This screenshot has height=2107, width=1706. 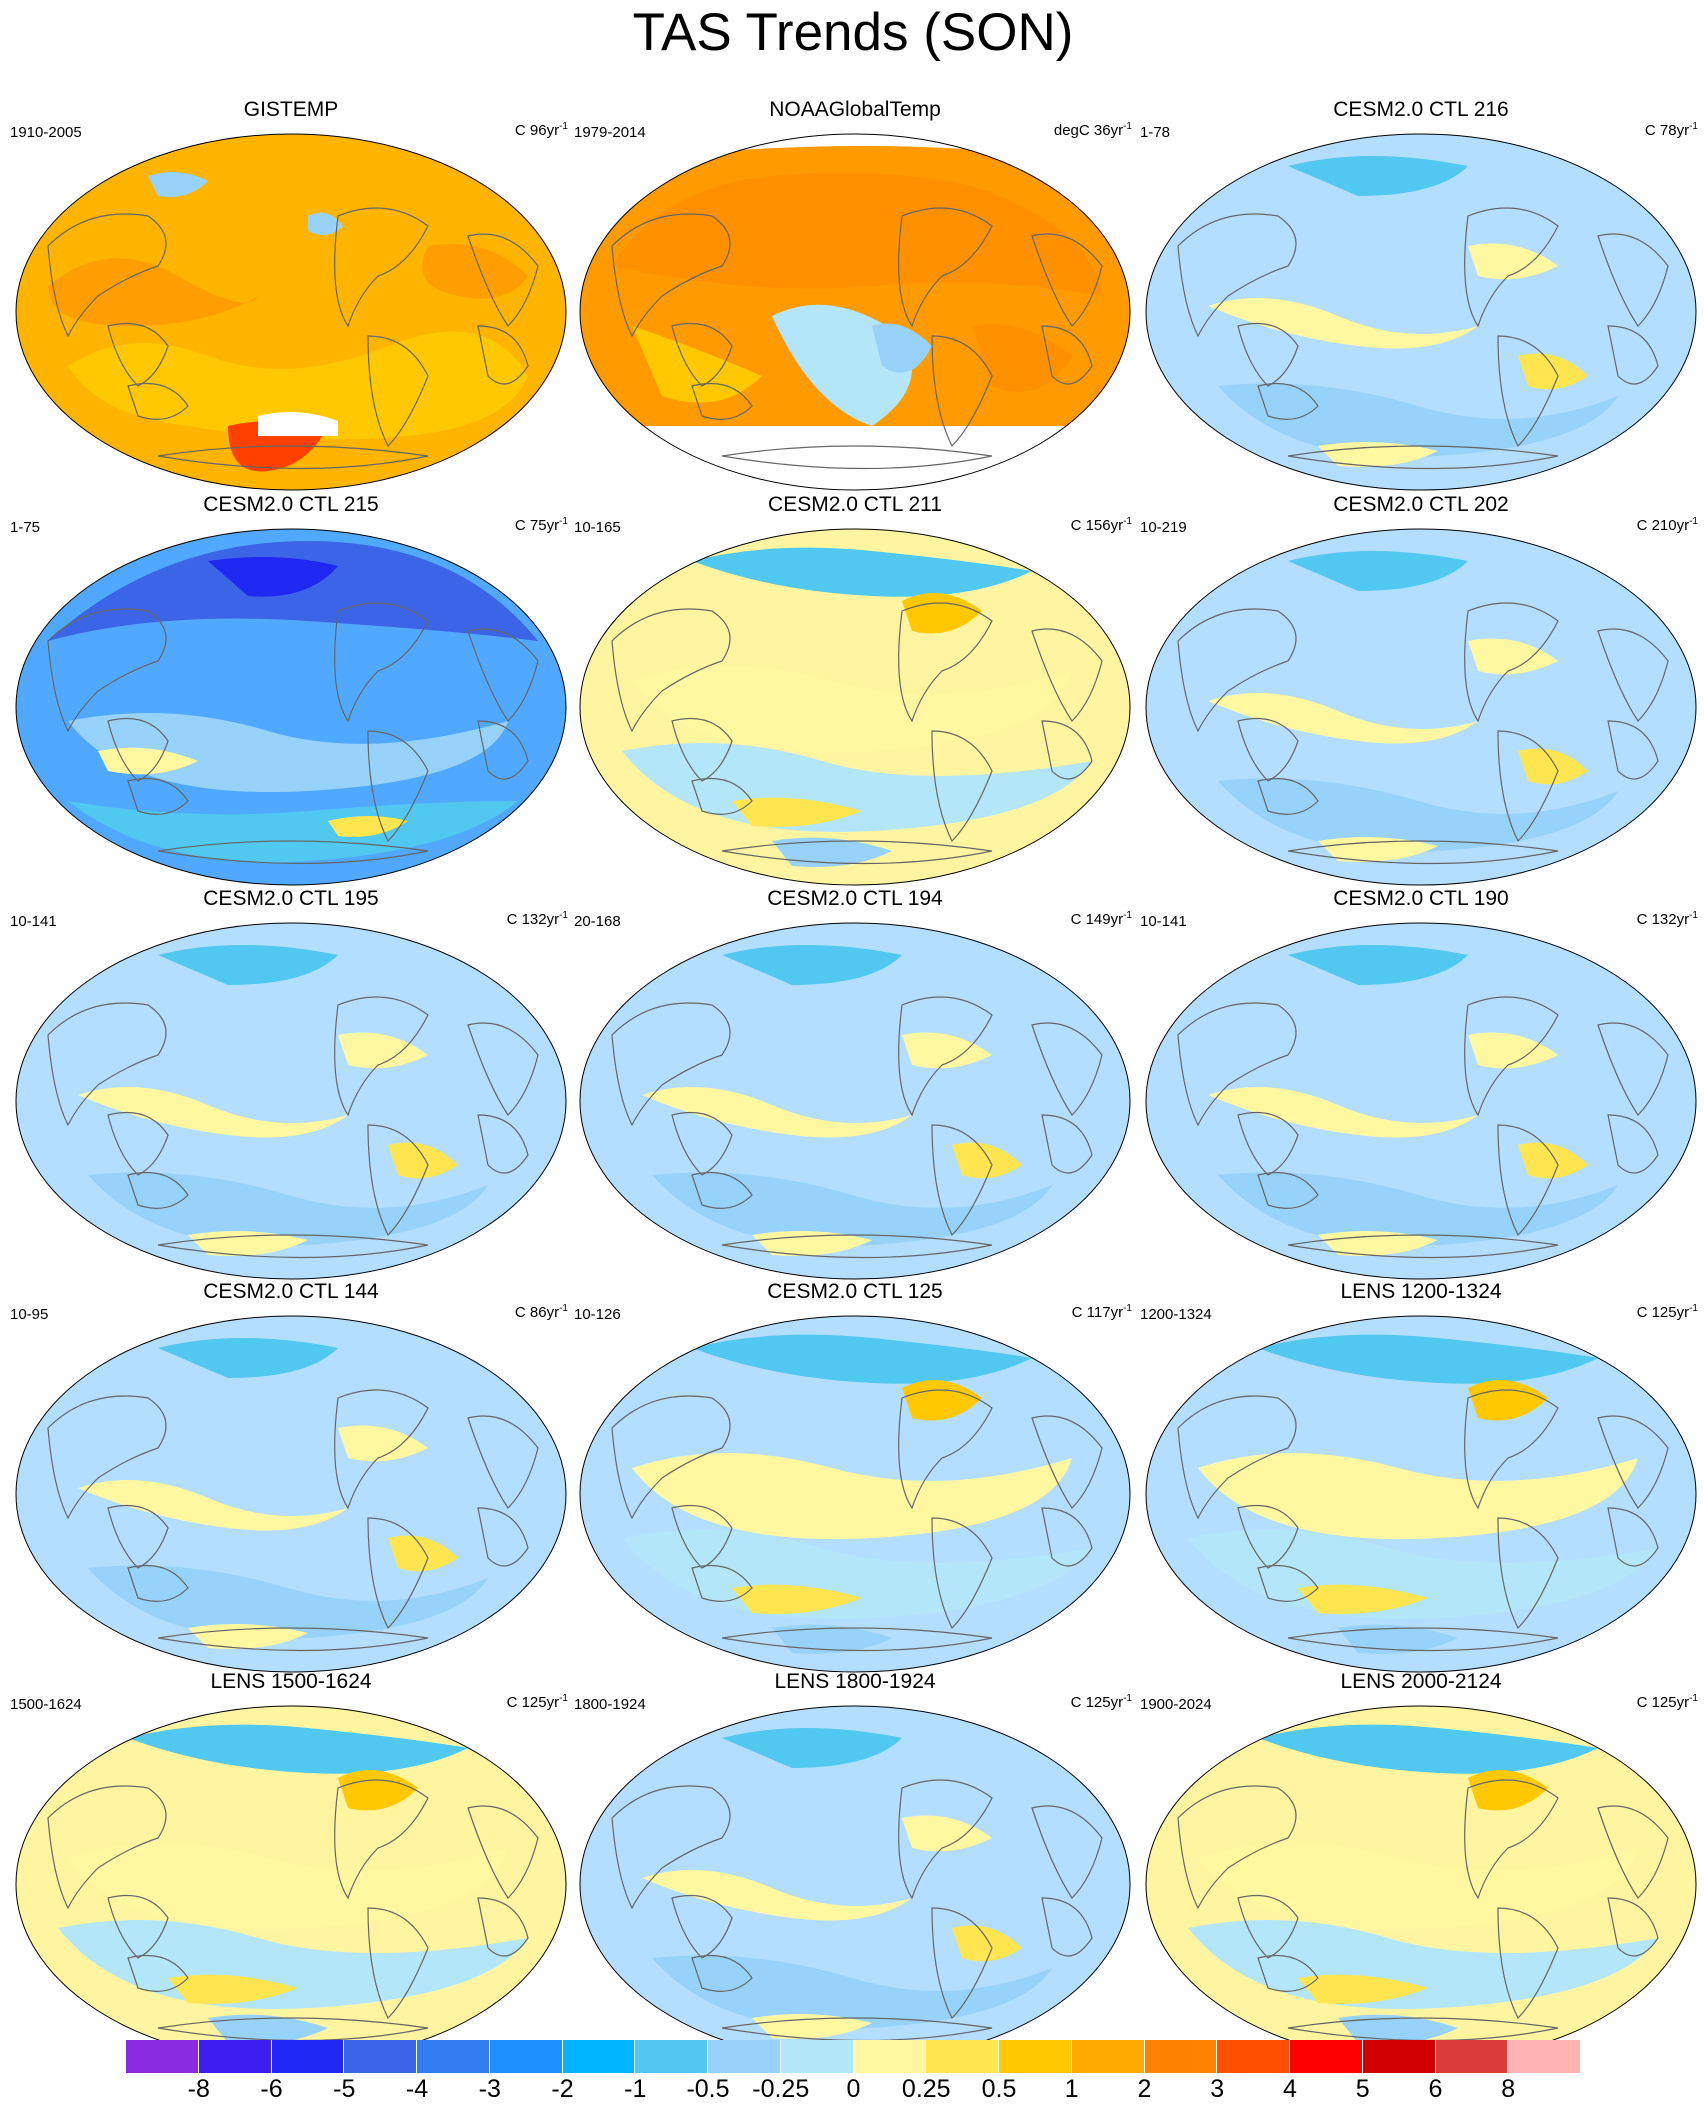 I want to click on map-panel: CESM2.0 CTL 144 10-95 C 86yr-1, so click(x=291, y=1478).